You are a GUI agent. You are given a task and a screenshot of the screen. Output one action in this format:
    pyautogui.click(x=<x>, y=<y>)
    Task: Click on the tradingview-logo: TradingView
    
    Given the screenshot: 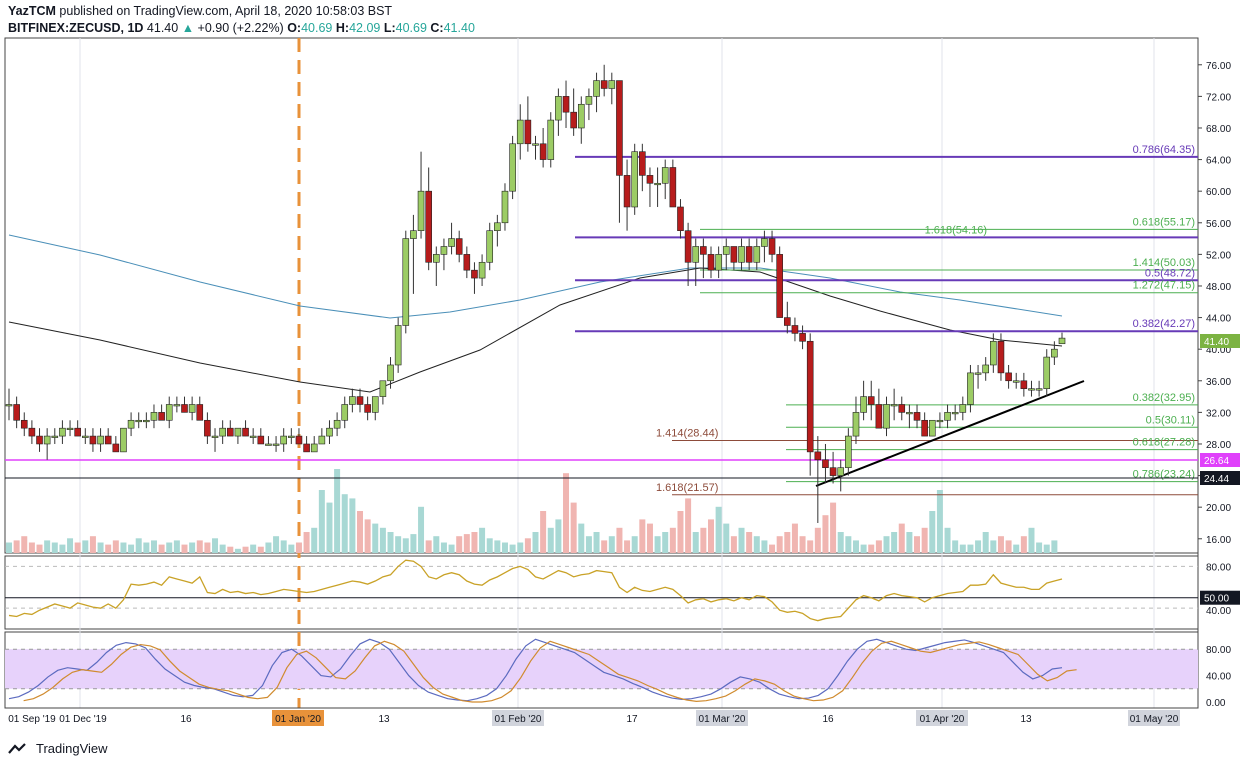 What is the action you would take?
    pyautogui.click(x=58, y=748)
    